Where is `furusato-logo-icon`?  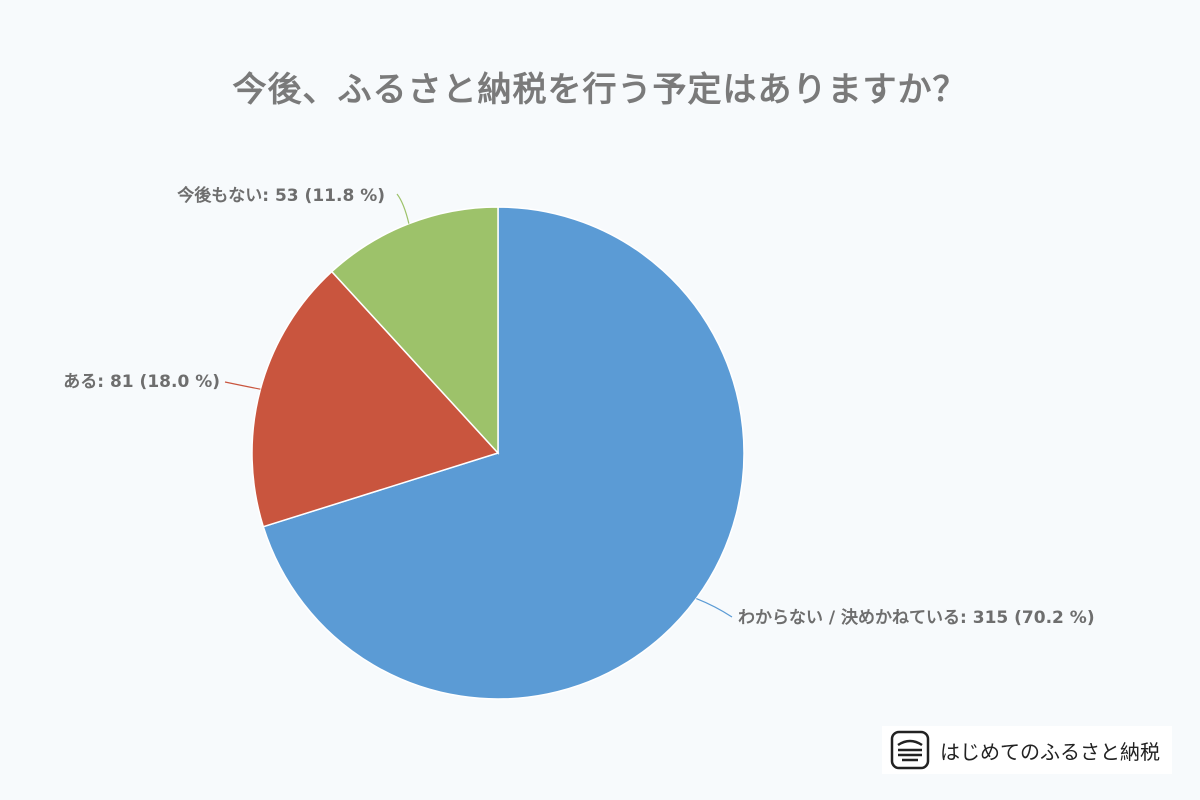 furusato-logo-icon is located at coordinates (910, 750).